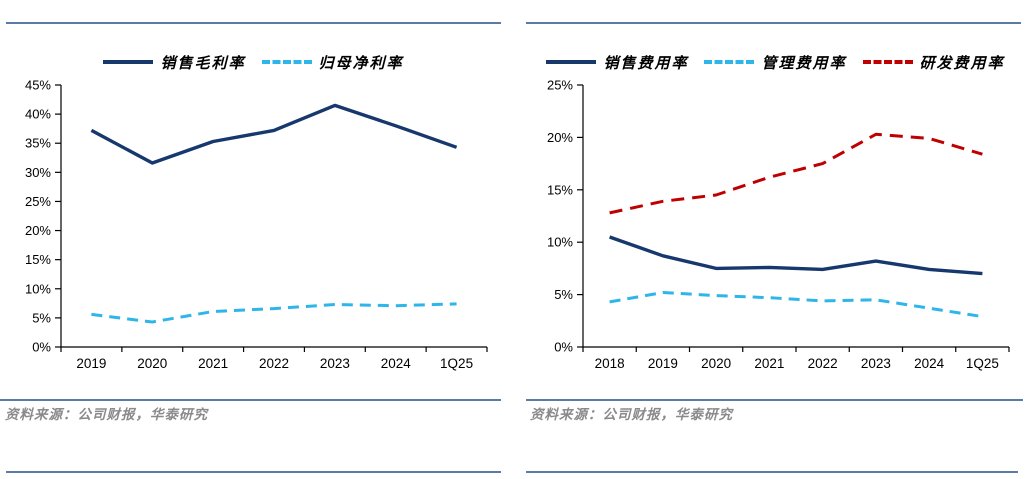  What do you see at coordinates (38, 114) in the screenshot?
I see `y-tick-label: 40%` at bounding box center [38, 114].